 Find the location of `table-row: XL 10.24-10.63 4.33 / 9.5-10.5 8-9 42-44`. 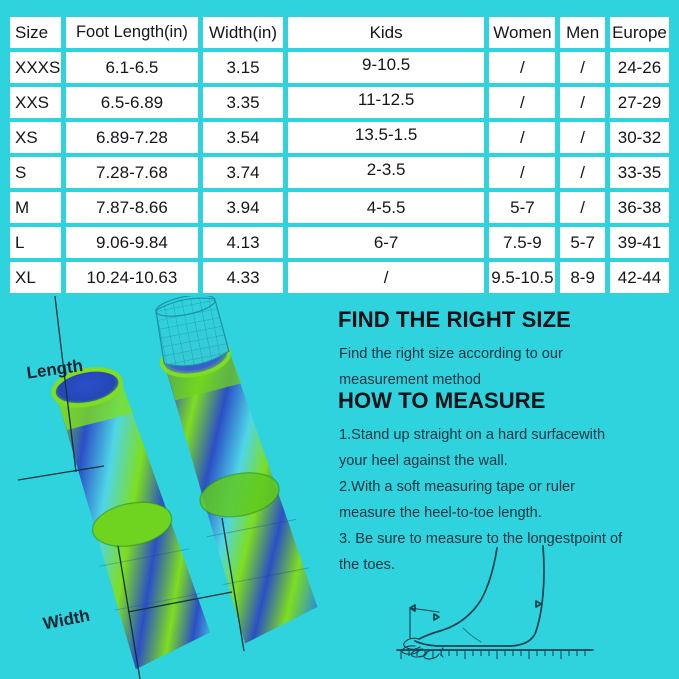

table-row: XL 10.24-10.63 4.33 / 9.5-10.5 8-9 42-44 is located at coordinates (340, 277).